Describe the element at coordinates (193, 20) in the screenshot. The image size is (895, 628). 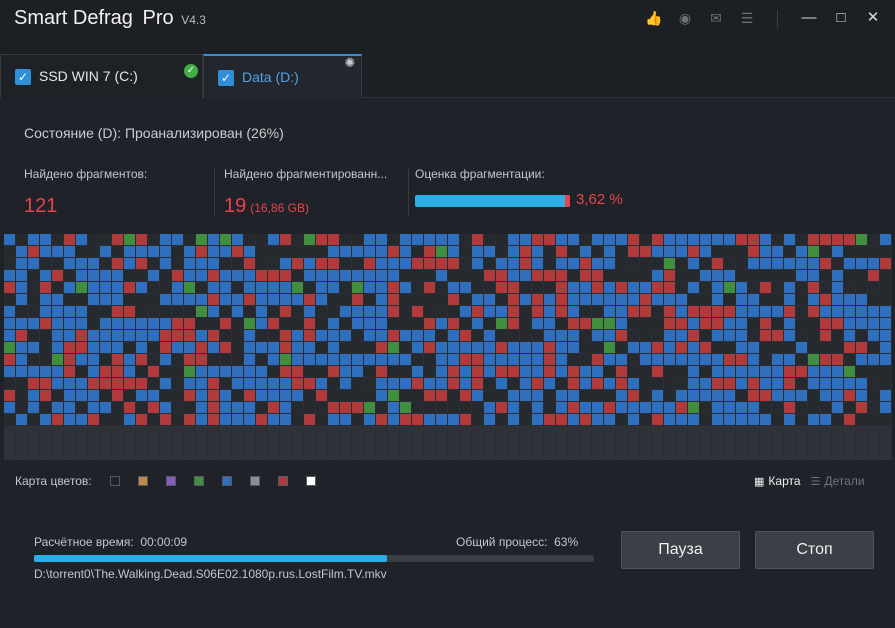
I see `app-version: V4.3` at that location.